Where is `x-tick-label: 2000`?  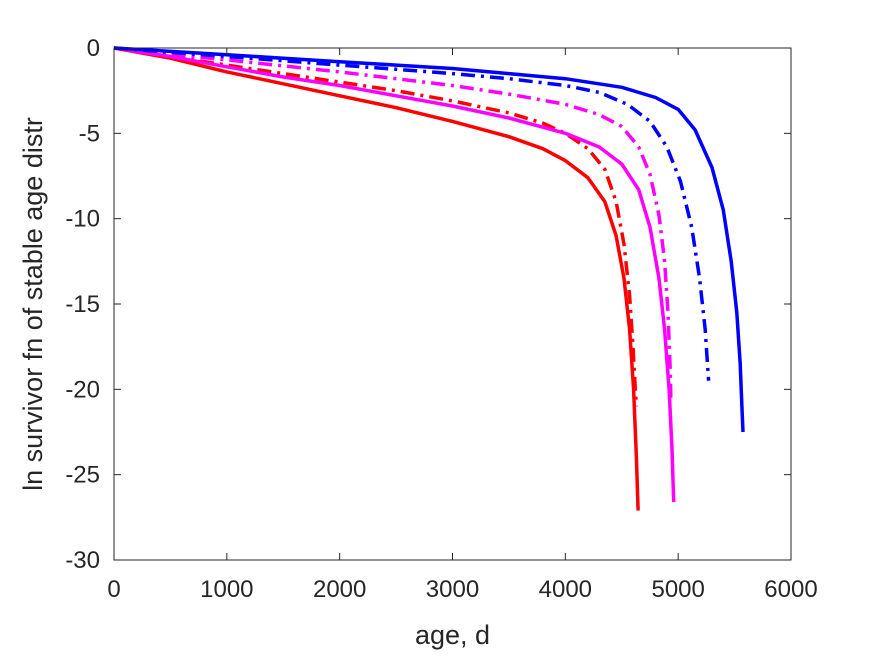
x-tick-label: 2000 is located at coordinates (339, 589).